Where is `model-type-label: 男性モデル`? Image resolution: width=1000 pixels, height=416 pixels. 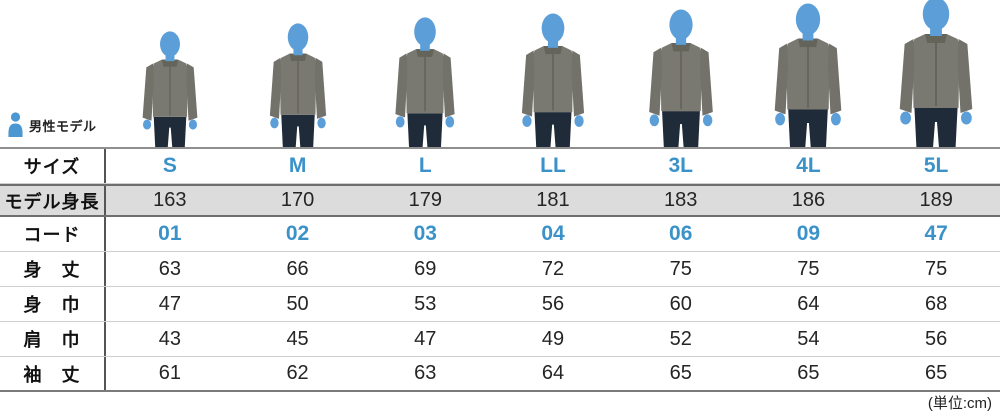
model-type-label: 男性モデル is located at coordinates (52, 125).